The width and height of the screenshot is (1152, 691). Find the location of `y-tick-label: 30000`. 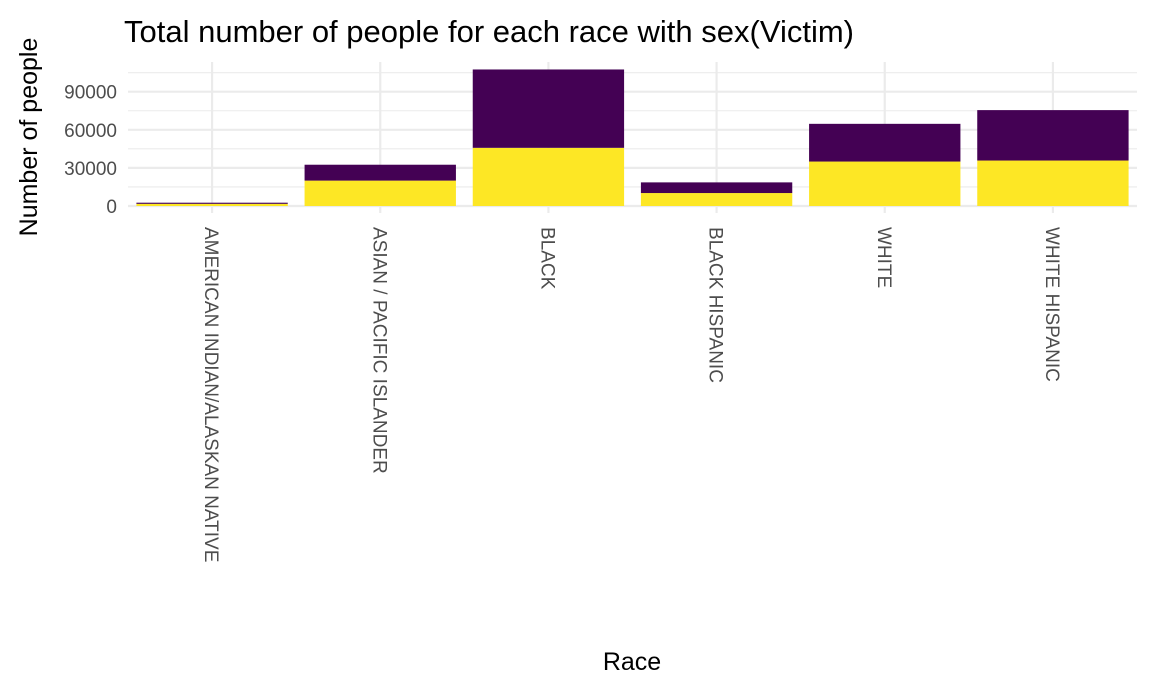

y-tick-label: 30000 is located at coordinates (90, 169).